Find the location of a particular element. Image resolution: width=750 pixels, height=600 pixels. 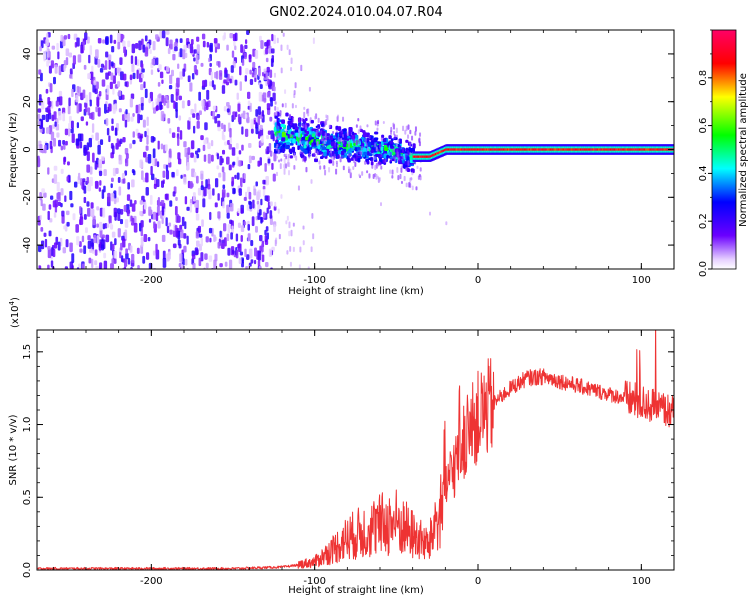

spectrogram-x-tick-label: -200 is located at coordinates (151, 280).